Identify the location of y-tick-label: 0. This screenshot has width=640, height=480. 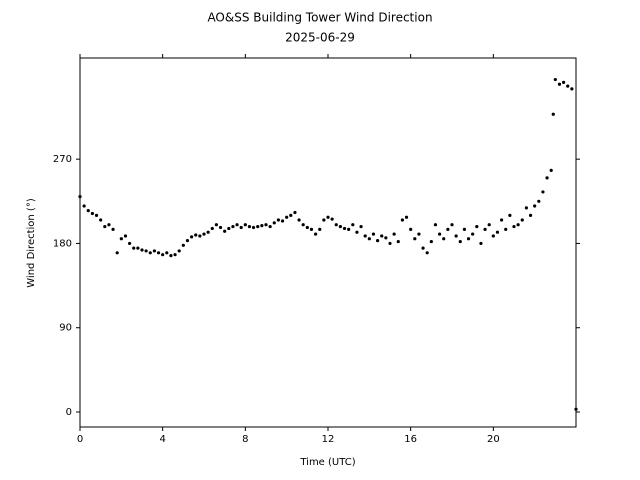
(69, 412).